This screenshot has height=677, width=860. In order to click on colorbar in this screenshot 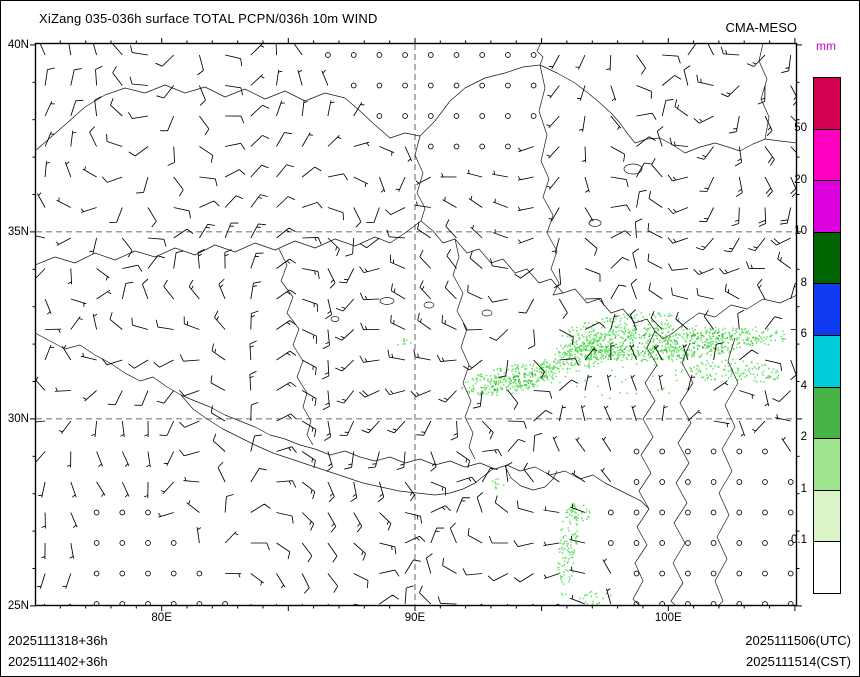, I will do `click(827, 335)`.